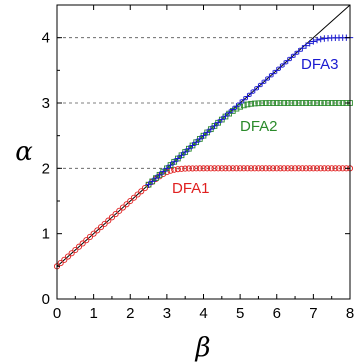 The height and width of the screenshot is (364, 355). Describe the element at coordinates (46, 38) in the screenshot. I see `y-tick-label: 4` at that location.